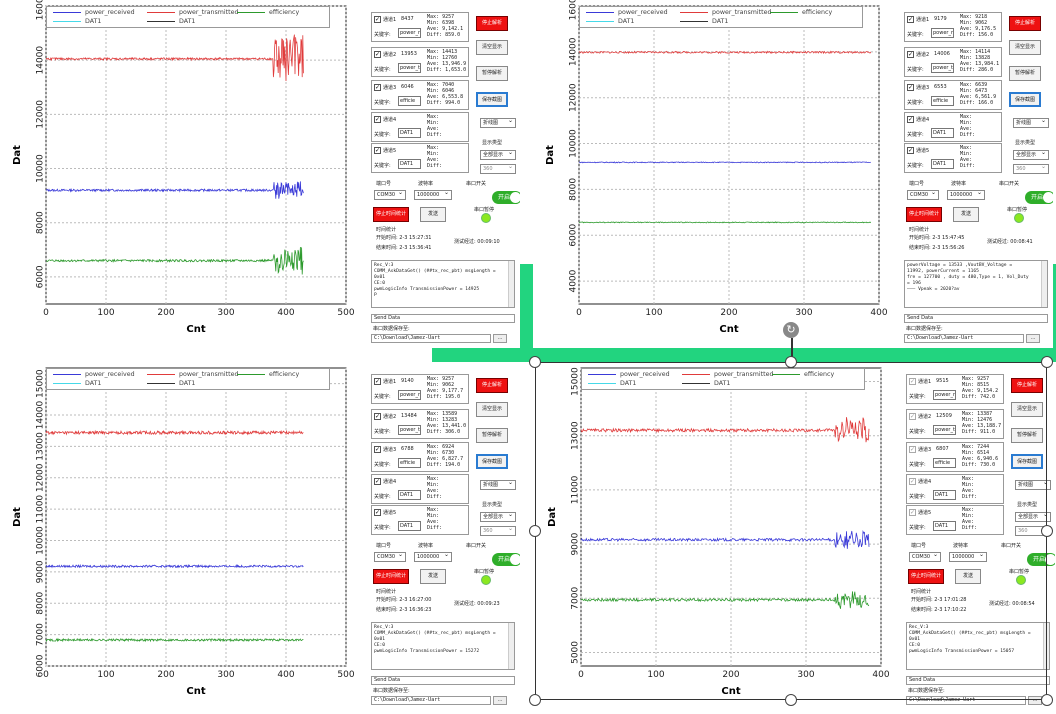  What do you see at coordinates (535, 362) in the screenshot?
I see `resize-handle-top-left` at bounding box center [535, 362].